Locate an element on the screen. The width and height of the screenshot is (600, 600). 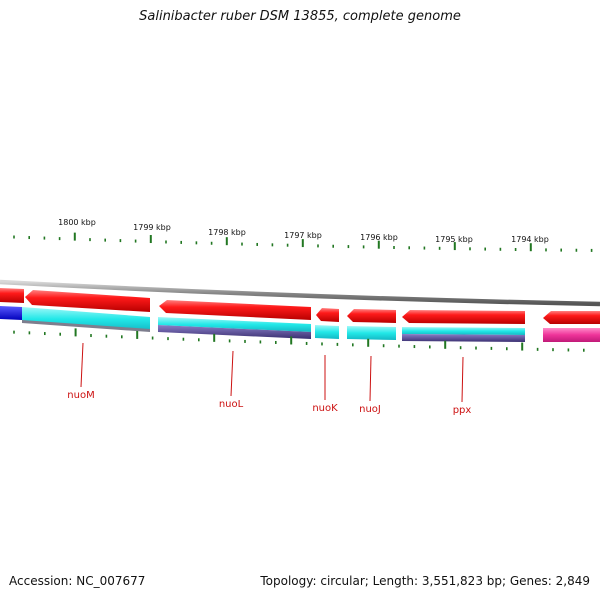
scale-label: 1799 kbp is located at coordinates (152, 227).